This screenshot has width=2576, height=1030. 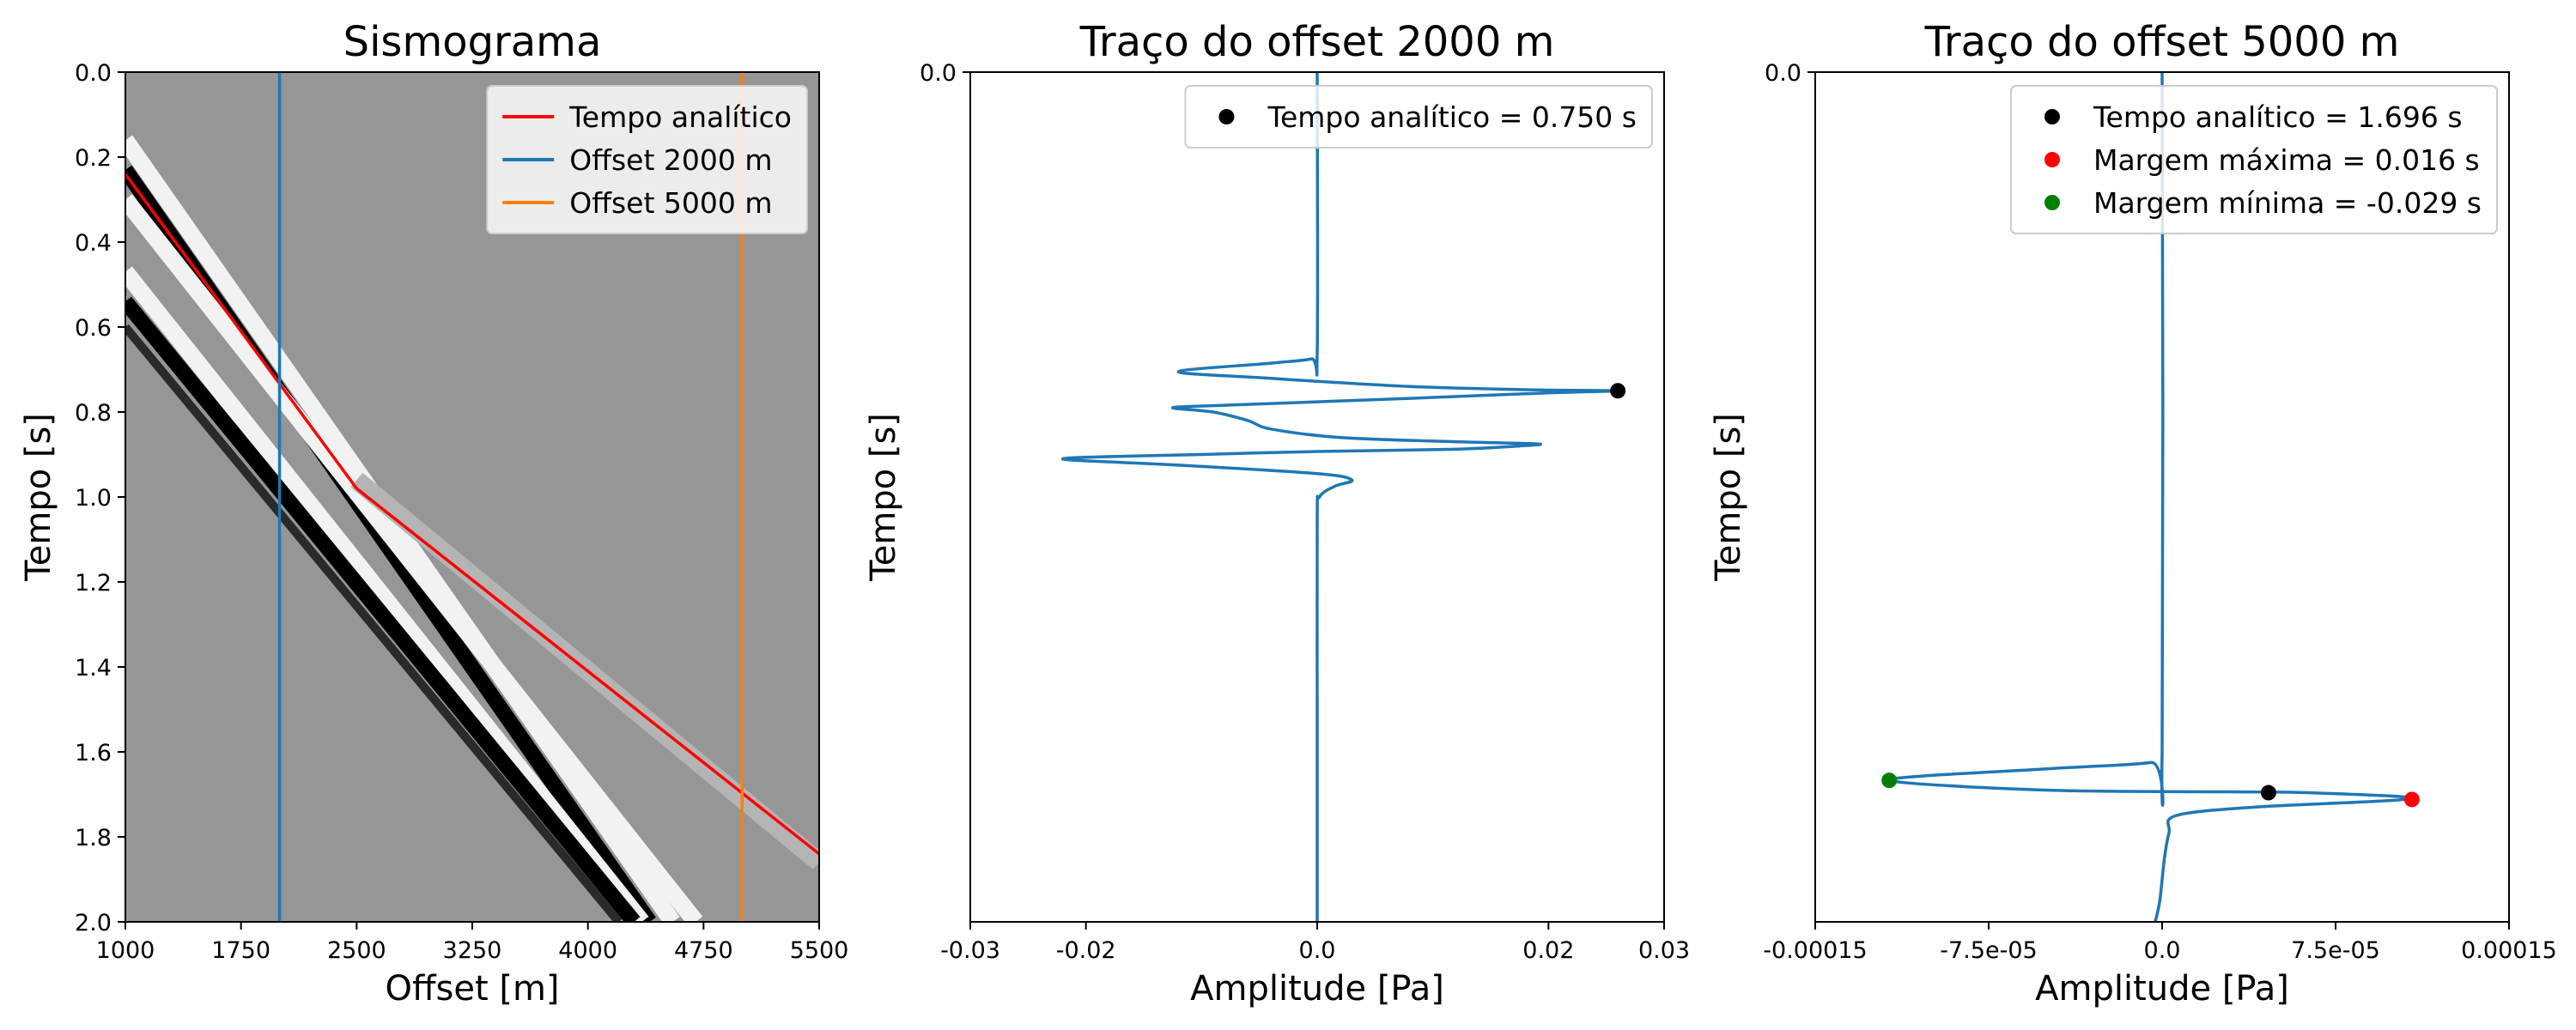 What do you see at coordinates (472, 989) in the screenshot?
I see `sismograma-xlabel: Offset [m]` at bounding box center [472, 989].